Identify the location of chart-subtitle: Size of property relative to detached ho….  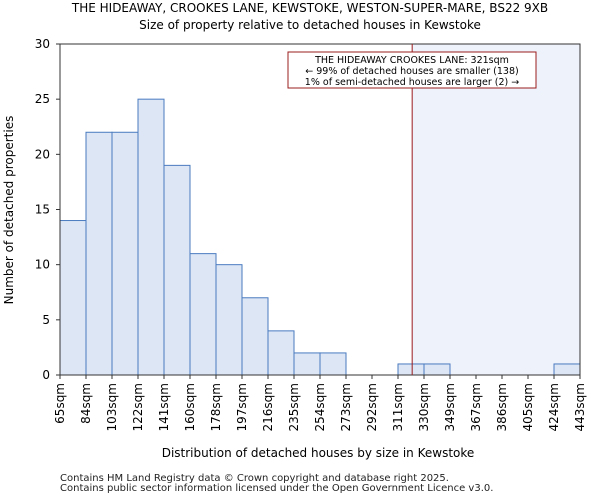
(310, 25).